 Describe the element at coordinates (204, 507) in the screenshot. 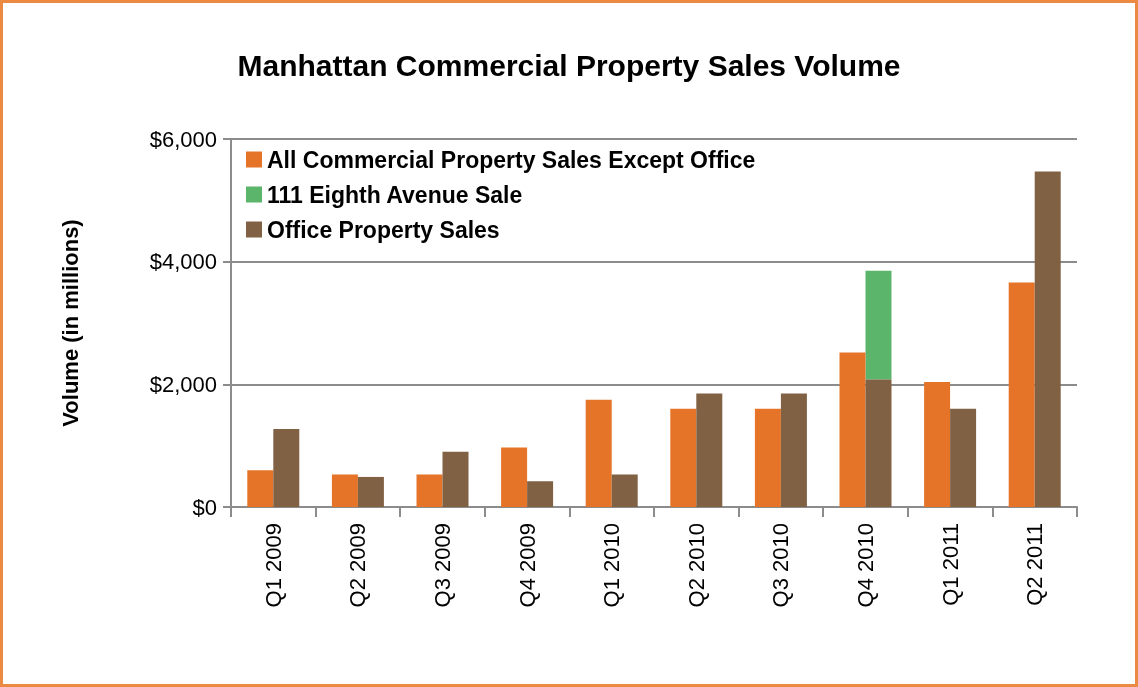

I see `y-tick-label: $0` at that location.